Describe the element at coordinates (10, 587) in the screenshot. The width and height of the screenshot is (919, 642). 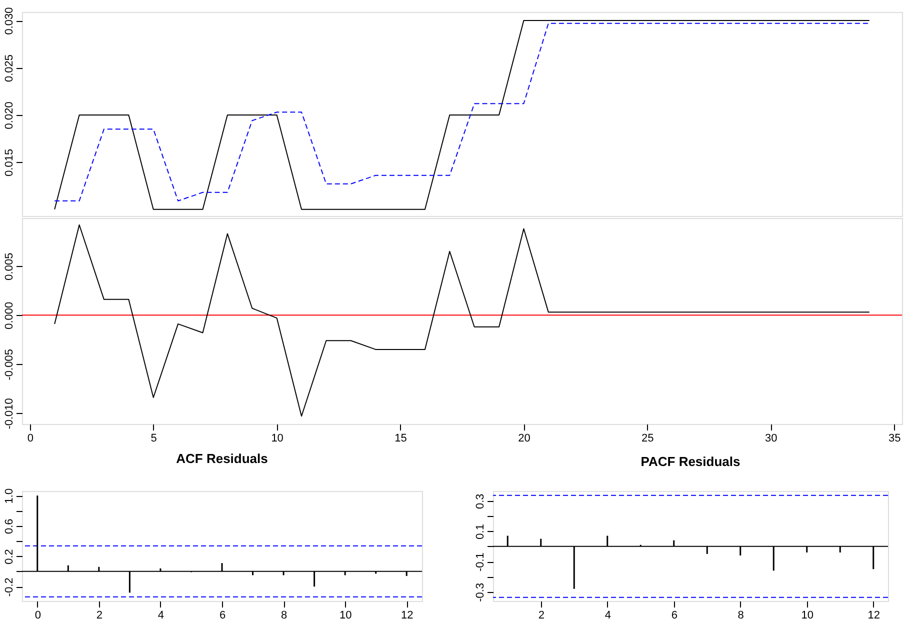
I see `y-tick-label: -0.2` at that location.